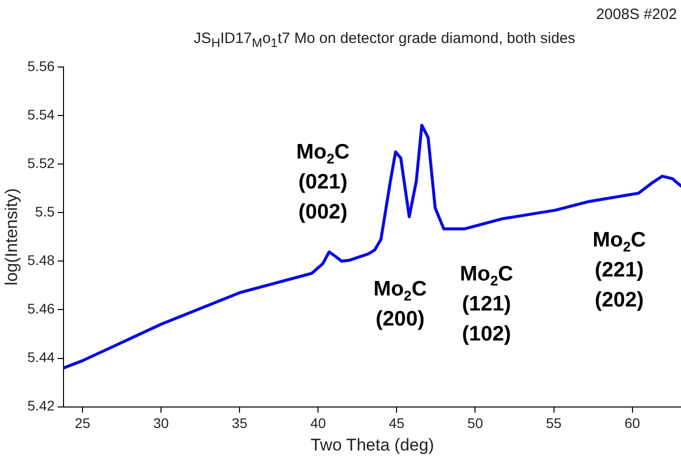  I want to click on y-tick-label: 5.46, so click(41, 308).